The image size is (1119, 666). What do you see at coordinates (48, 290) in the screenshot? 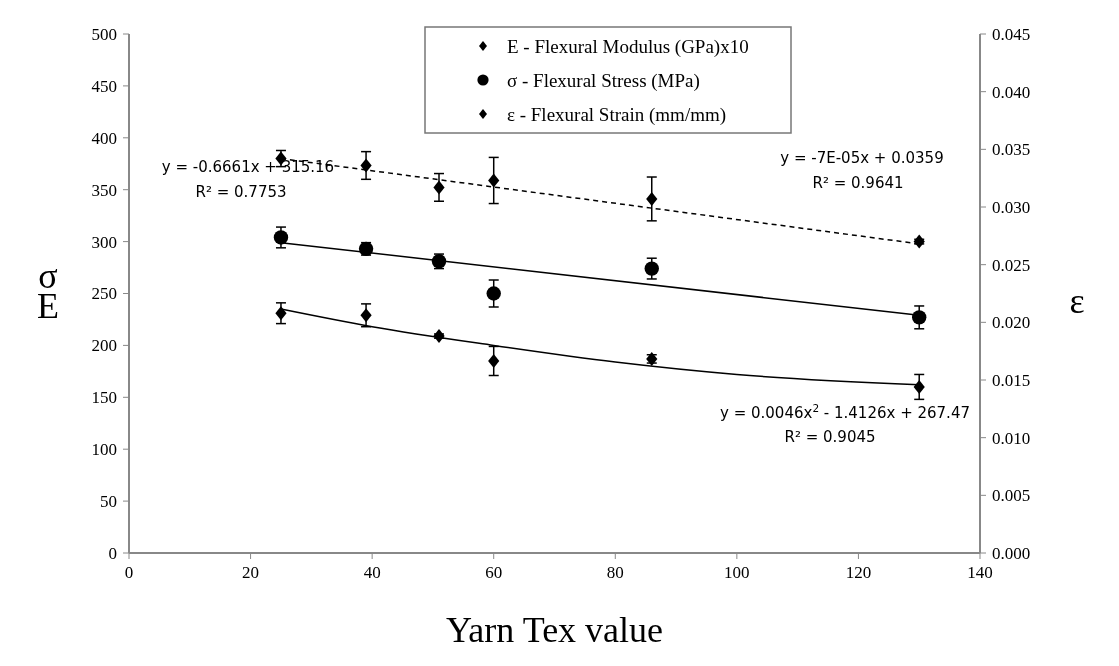
I see `y-axis-title: σ E` at bounding box center [48, 290].